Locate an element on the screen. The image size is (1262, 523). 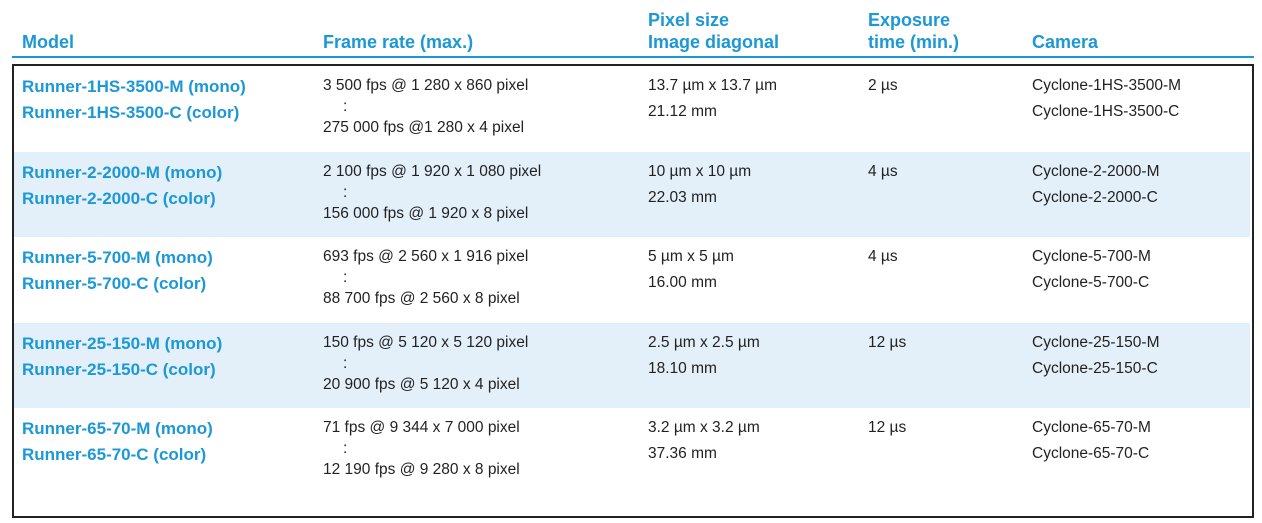
frame-rate: 2 100 fps @ 1 920 x 1 080 pixel is located at coordinates (432, 171).